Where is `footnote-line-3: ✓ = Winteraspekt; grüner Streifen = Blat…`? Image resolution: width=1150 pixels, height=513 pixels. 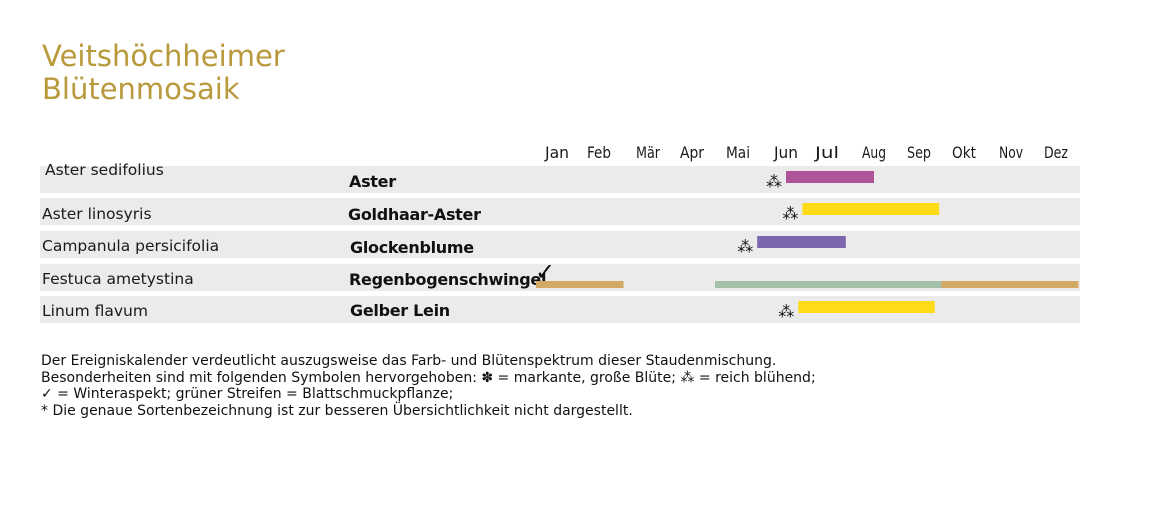
footnote-line-3: ✓ = Winteraspekt; grüner Streifen = Blat… is located at coordinates (247, 394).